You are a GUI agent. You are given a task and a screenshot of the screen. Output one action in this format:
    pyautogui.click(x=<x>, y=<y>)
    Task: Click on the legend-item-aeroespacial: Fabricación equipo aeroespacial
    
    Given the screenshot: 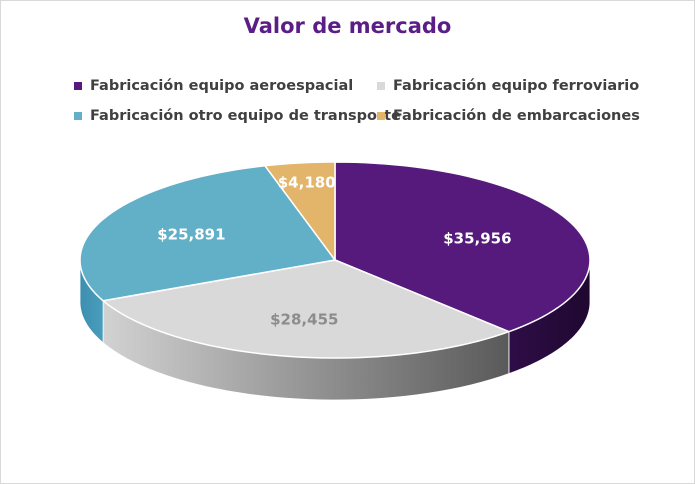 What is the action you would take?
    pyautogui.click(x=213, y=86)
    